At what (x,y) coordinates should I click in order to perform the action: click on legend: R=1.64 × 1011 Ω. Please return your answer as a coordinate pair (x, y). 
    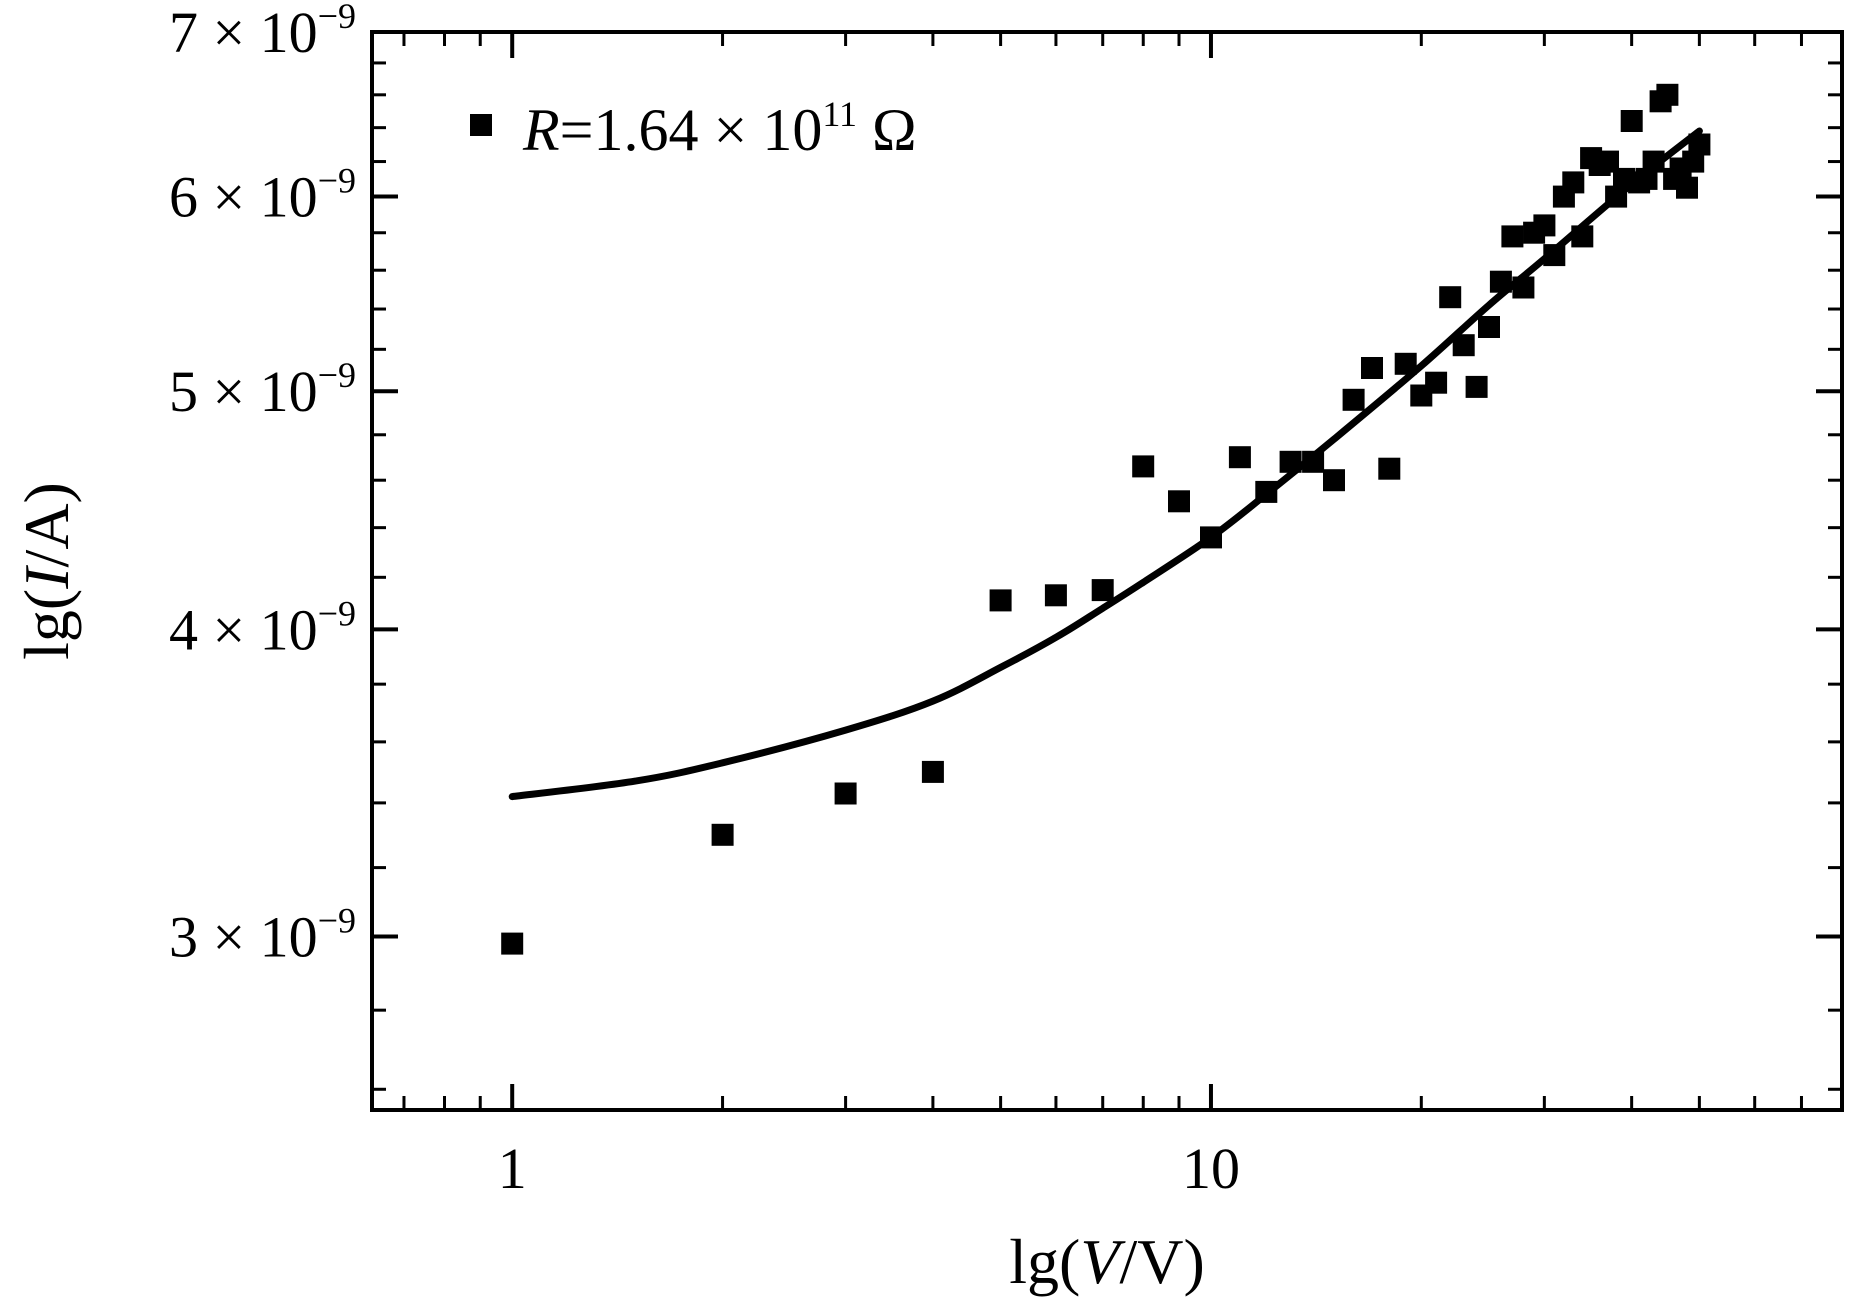
    Looking at the image, I should click on (693, 128).